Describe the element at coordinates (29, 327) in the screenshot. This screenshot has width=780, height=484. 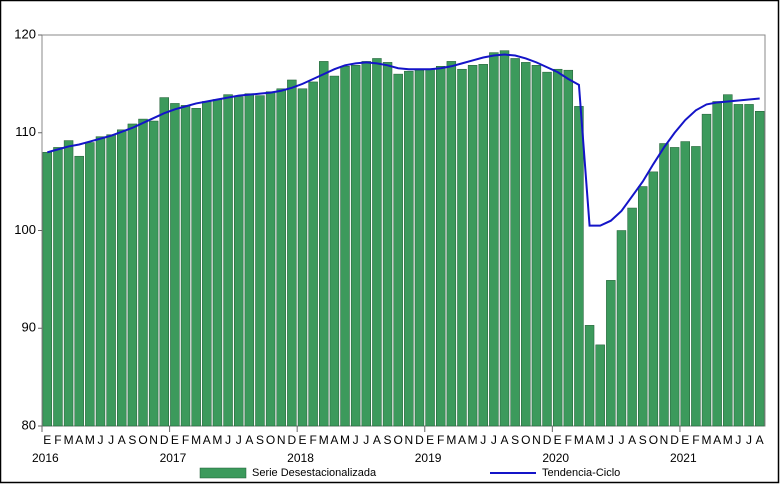
I see `y-tick-label: 90` at that location.